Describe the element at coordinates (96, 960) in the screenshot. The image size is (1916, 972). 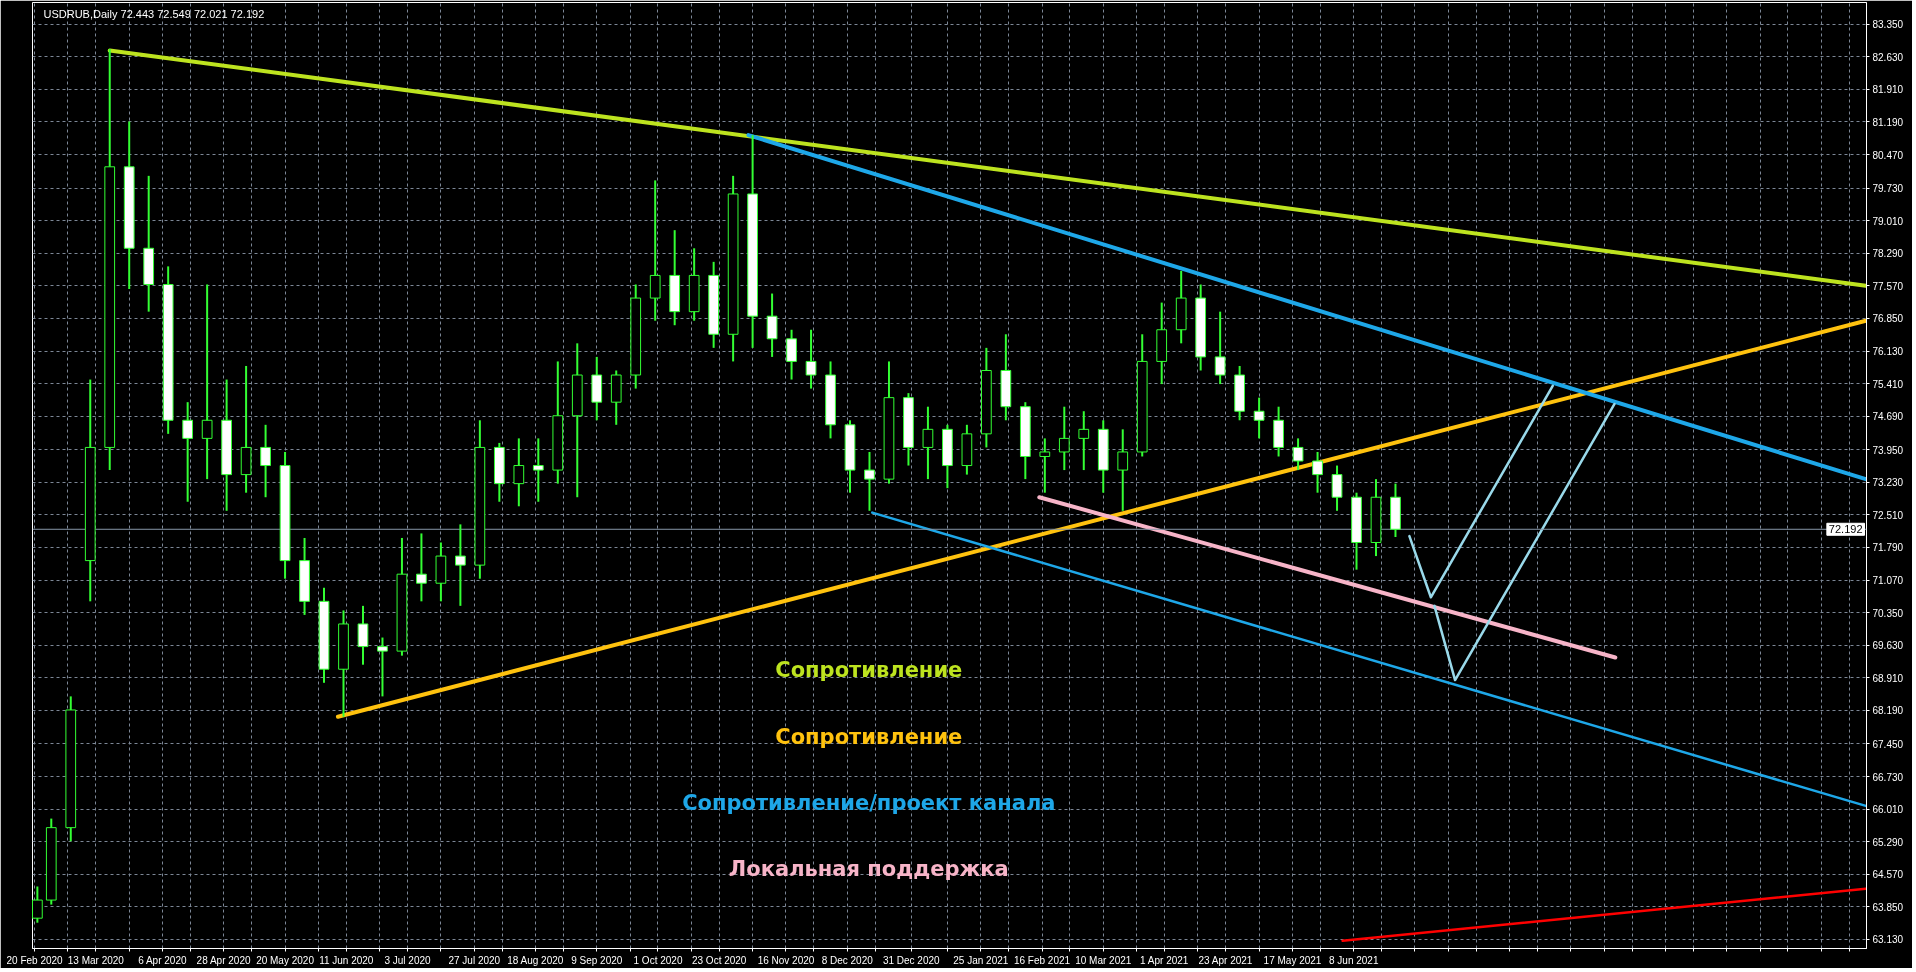
I see `x-tick-label: 13 Mar 2020` at that location.